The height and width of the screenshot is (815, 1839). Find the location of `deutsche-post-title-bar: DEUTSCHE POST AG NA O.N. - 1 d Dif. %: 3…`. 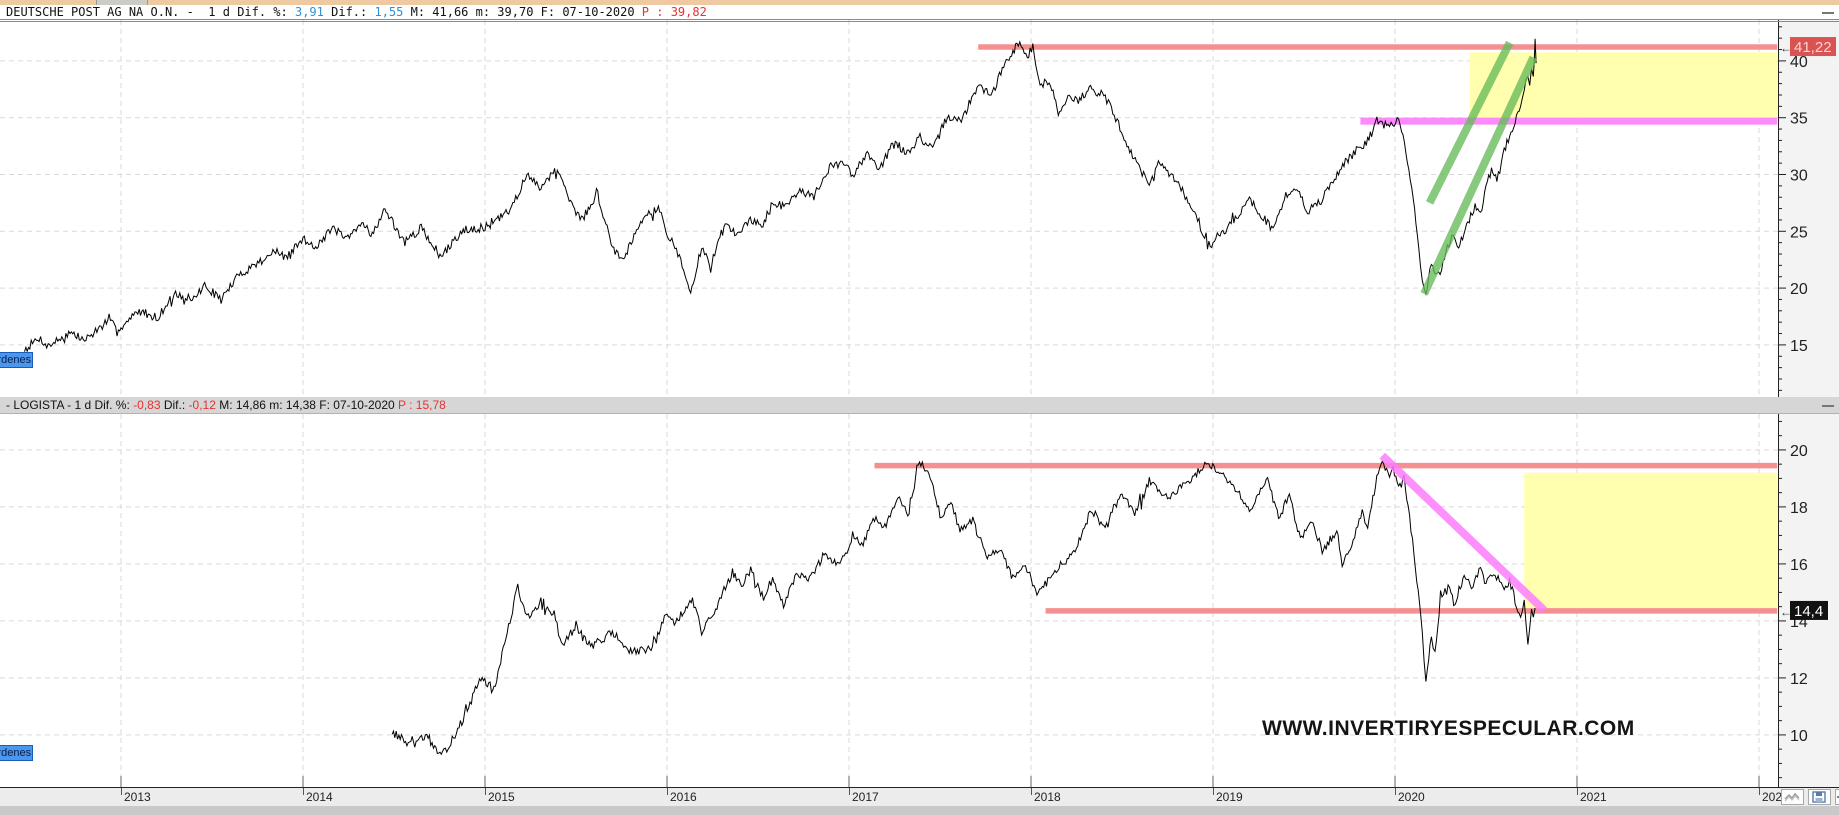

deutsche-post-title-bar: DEUTSCHE POST AG NA O.N. - 1 d Dif. %: 3… is located at coordinates (919, 12).